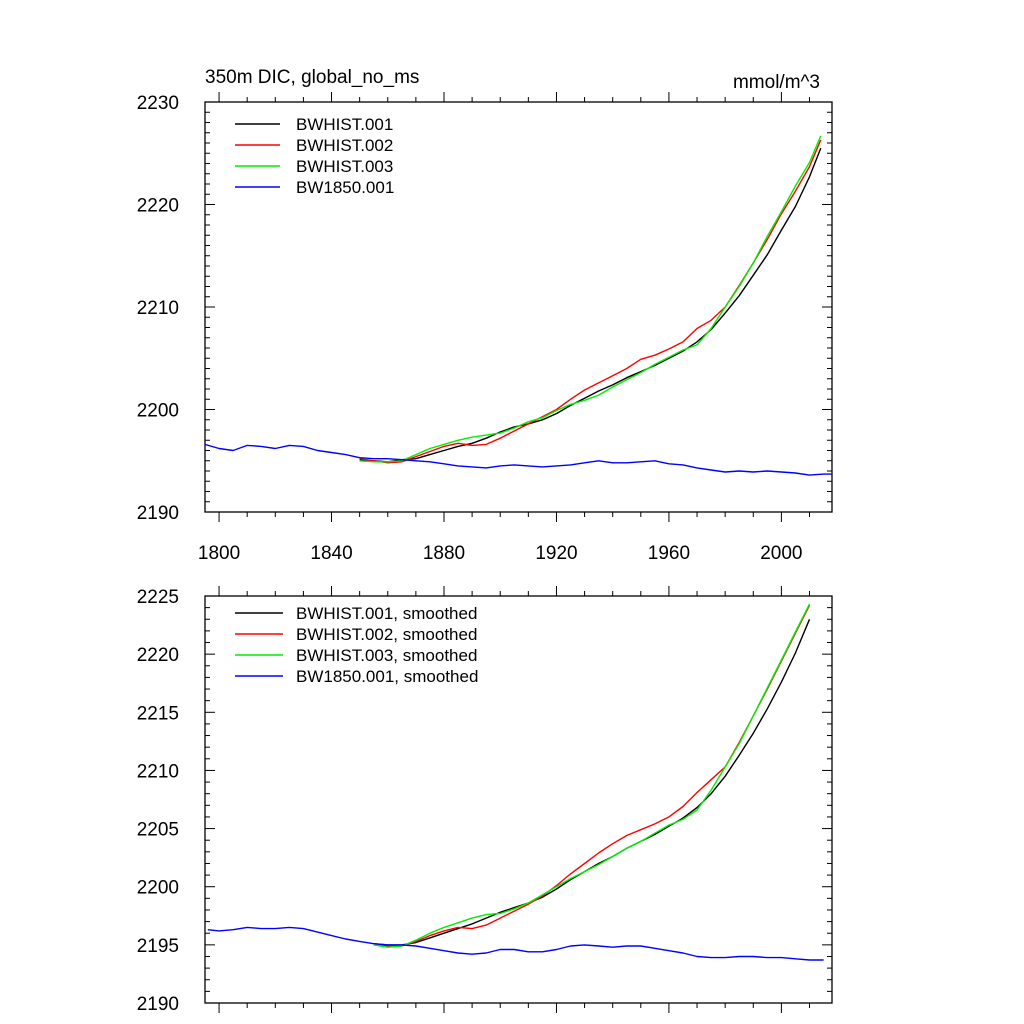 Image resolution: width=1024 pixels, height=1024 pixels. I want to click on x-tick-label: 1920, so click(556, 553).